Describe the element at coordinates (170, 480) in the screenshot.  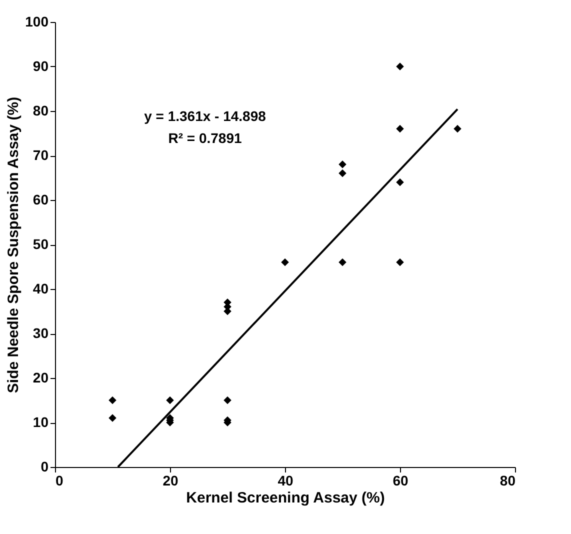
I see `x-tick-label: 20` at that location.